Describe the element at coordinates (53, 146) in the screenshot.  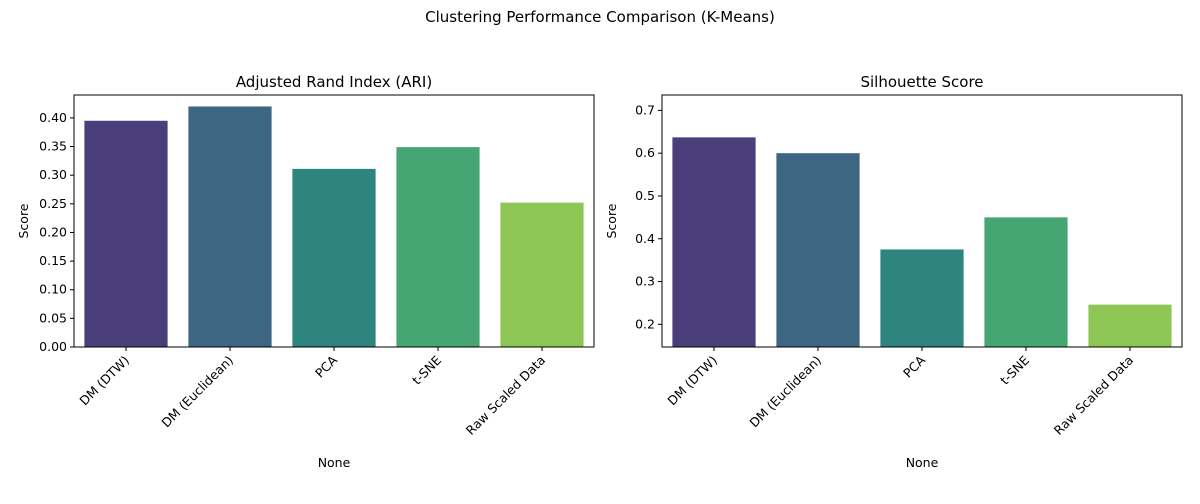
I see `y-tick-label: 0.35` at that location.